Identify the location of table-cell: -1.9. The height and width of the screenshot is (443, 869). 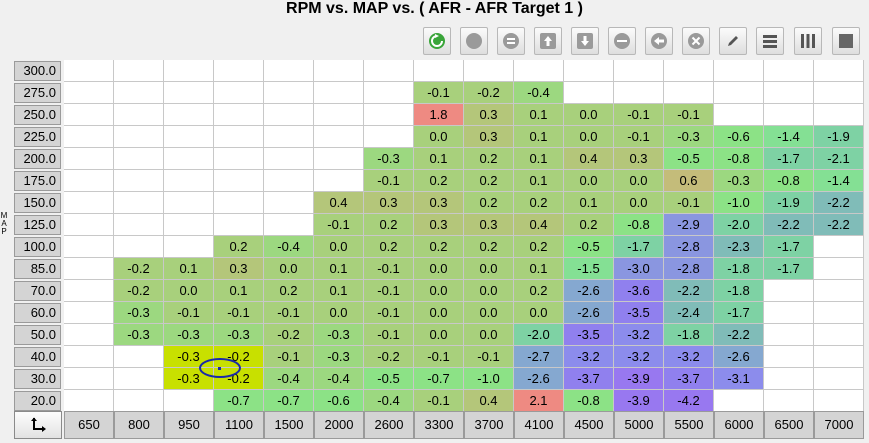
(839, 137).